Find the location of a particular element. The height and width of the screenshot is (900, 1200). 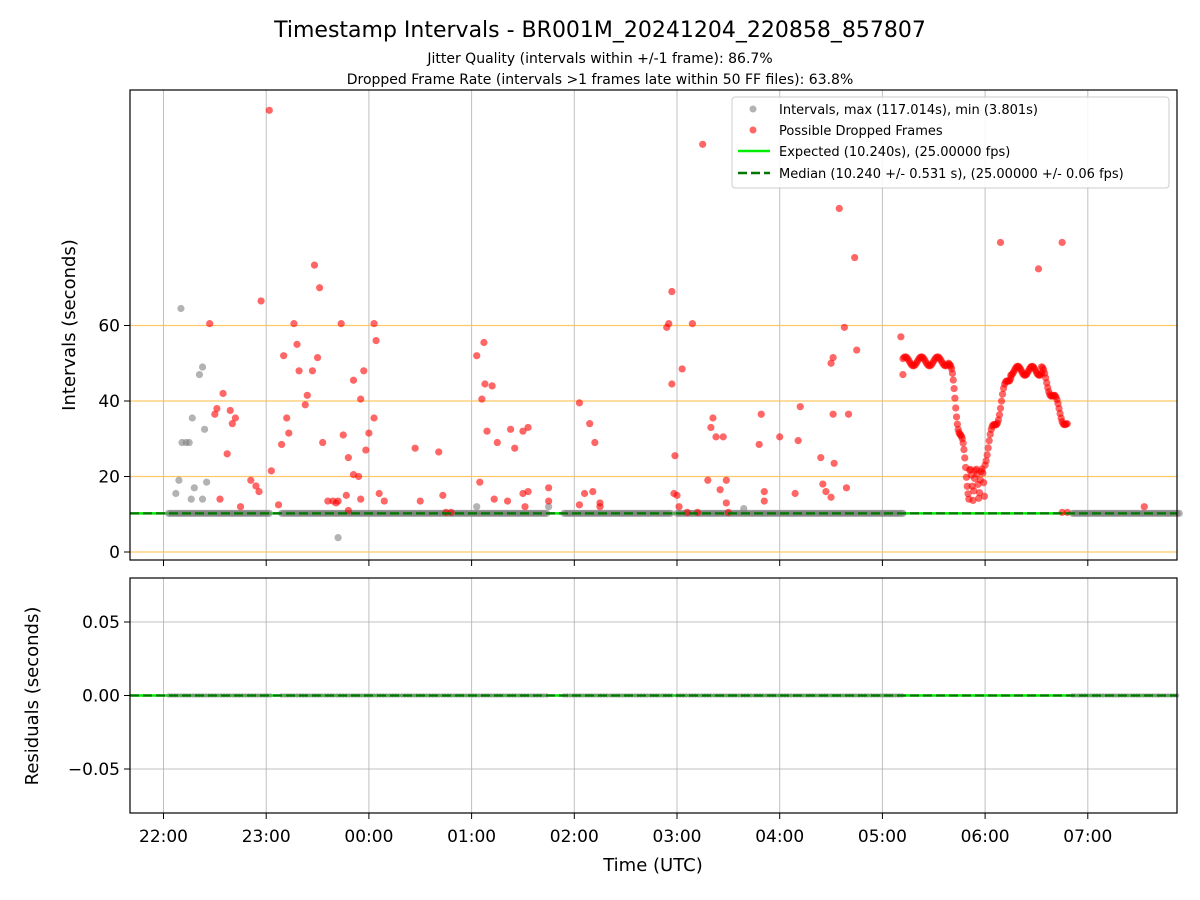

legend-label-expected: Expected (10.240s), (25.00000 fps) is located at coordinates (894, 152).